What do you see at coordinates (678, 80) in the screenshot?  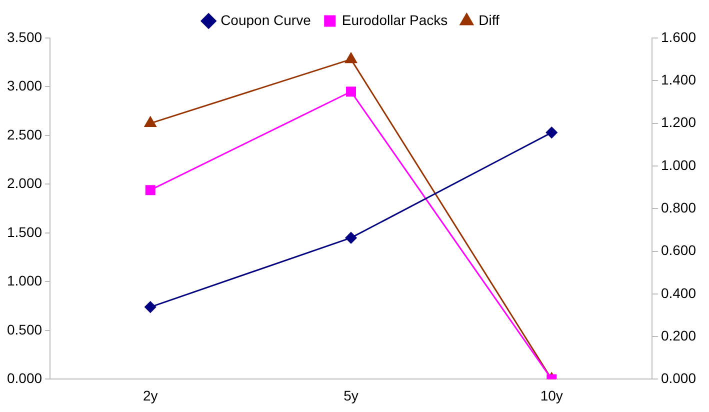 I see `y2-tick-label: 1.400` at bounding box center [678, 80].